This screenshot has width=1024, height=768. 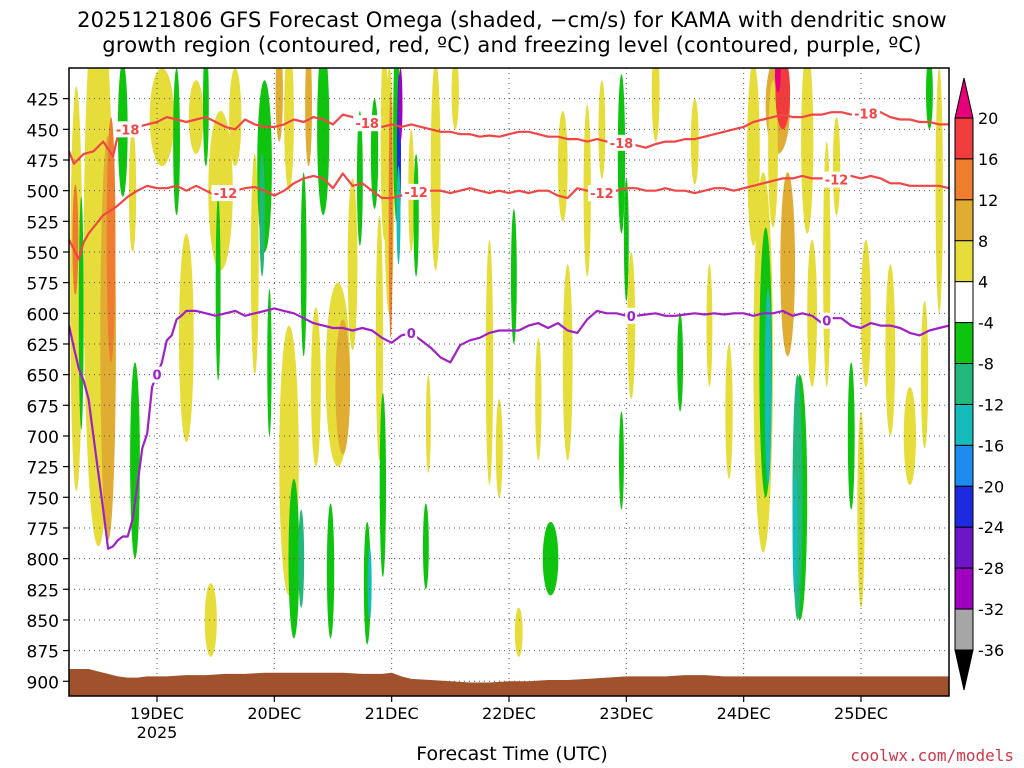 What do you see at coordinates (43, 499) in the screenshot?
I see `y-tick-label: 750` at bounding box center [43, 499].